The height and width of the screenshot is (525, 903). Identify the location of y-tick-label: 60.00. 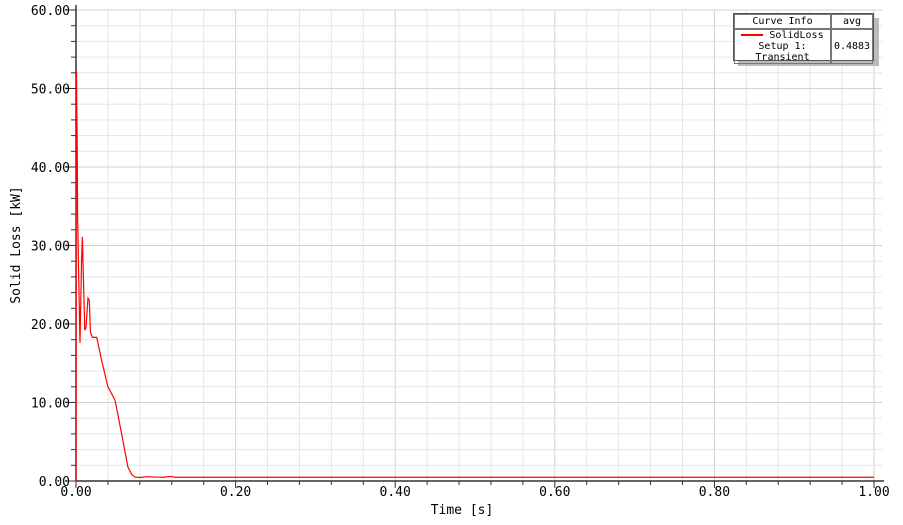
(50, 11).